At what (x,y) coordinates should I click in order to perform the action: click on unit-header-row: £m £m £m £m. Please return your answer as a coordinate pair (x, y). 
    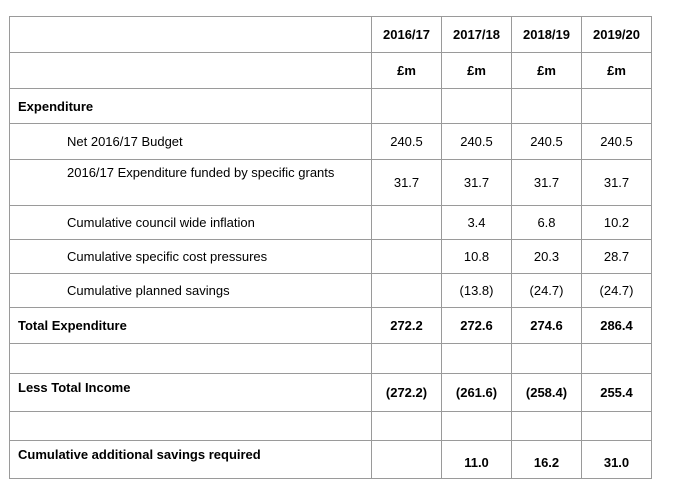
    Looking at the image, I should click on (330, 70).